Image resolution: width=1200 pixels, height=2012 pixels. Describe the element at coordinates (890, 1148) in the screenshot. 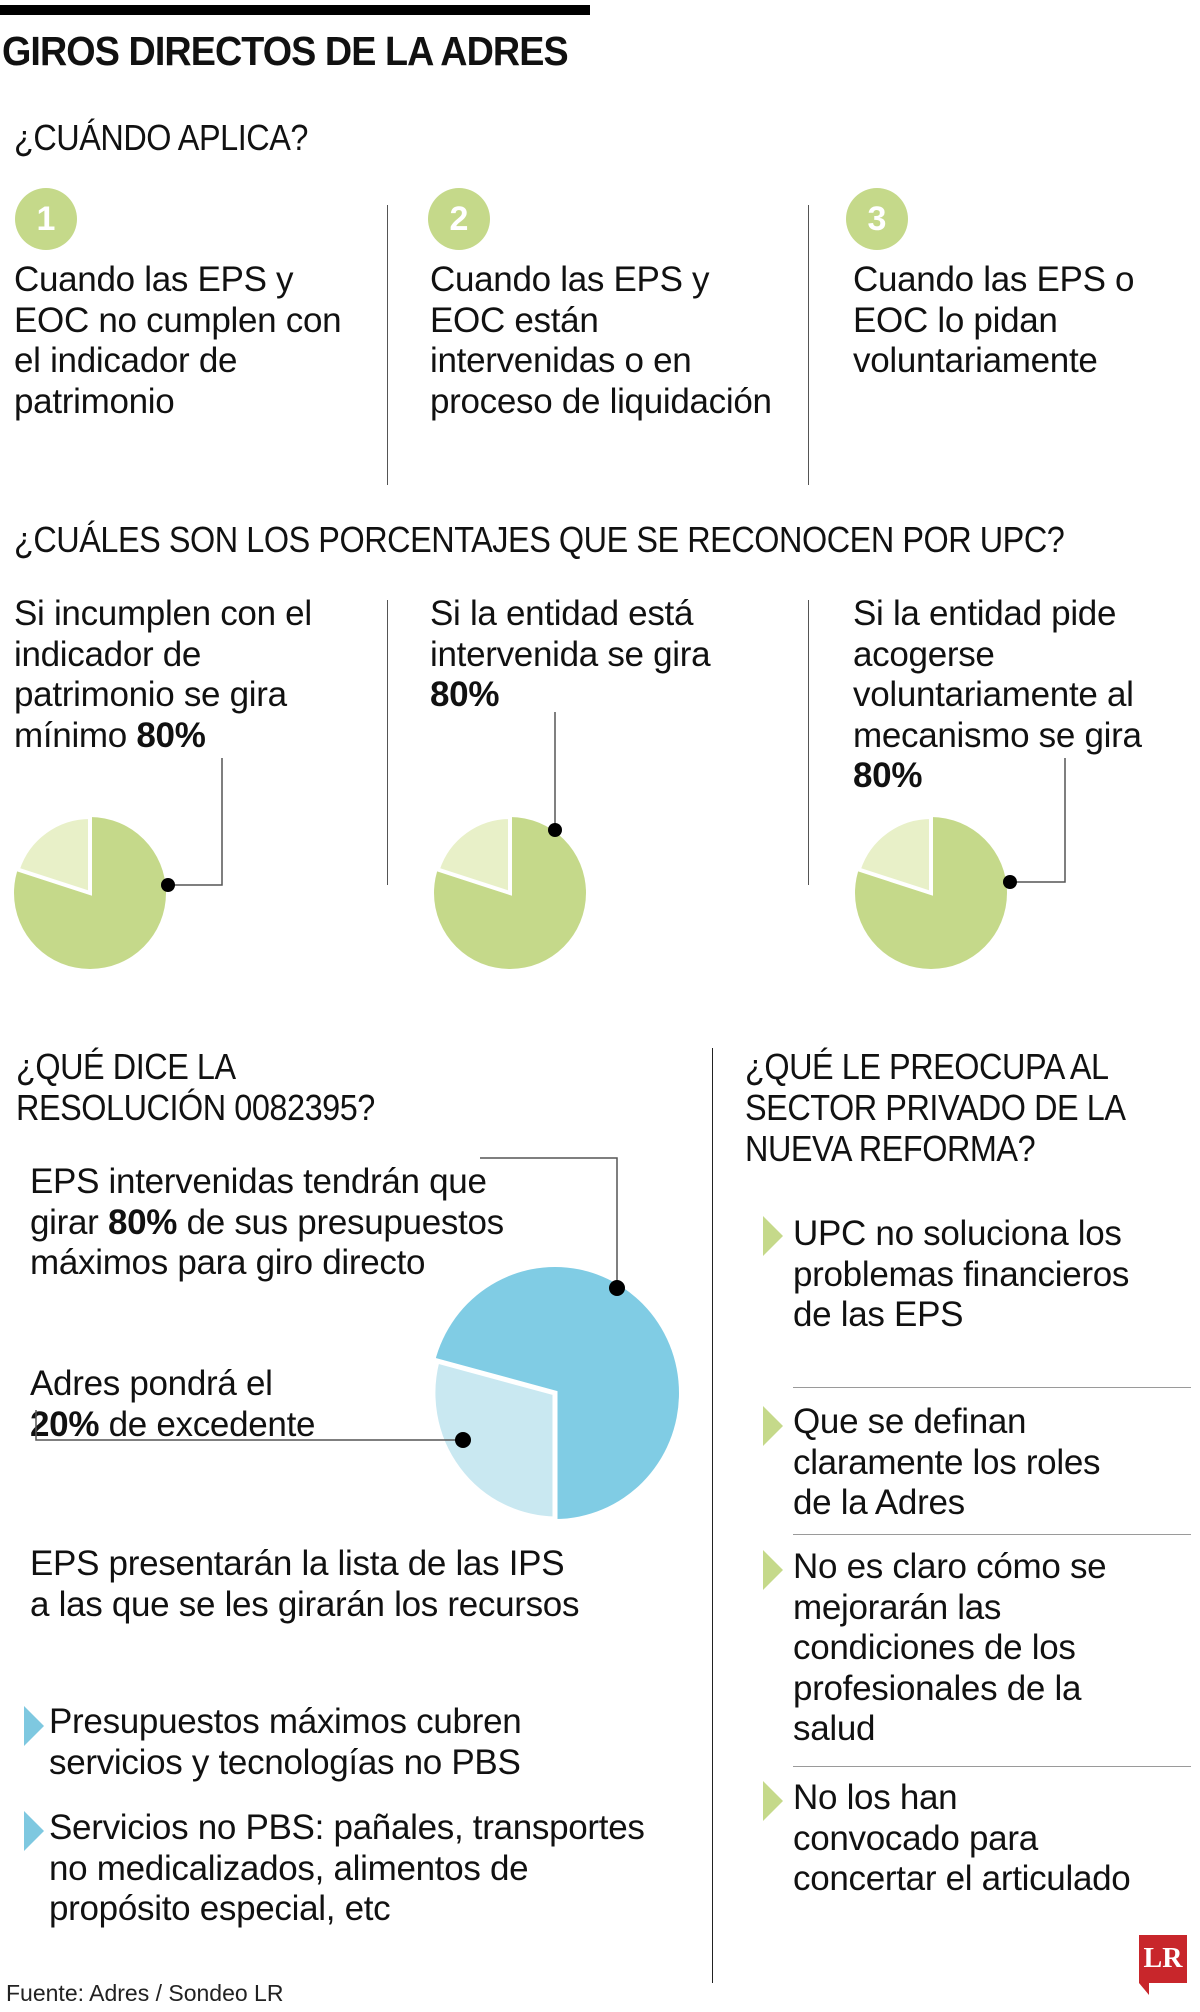

I see `concerns-heading-line3: NUEVA REFORMA?` at that location.